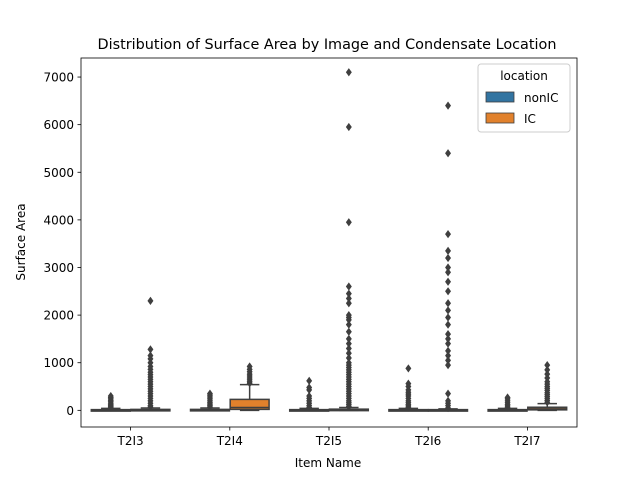 The image size is (640, 484). I want to click on box-ic-t2i7, so click(547, 386).